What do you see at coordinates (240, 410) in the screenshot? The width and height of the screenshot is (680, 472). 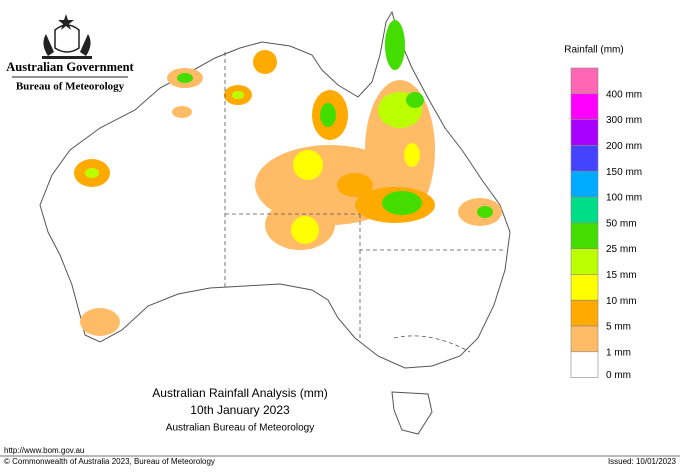 I see `caption-date: 10th January 2023` at bounding box center [240, 410].